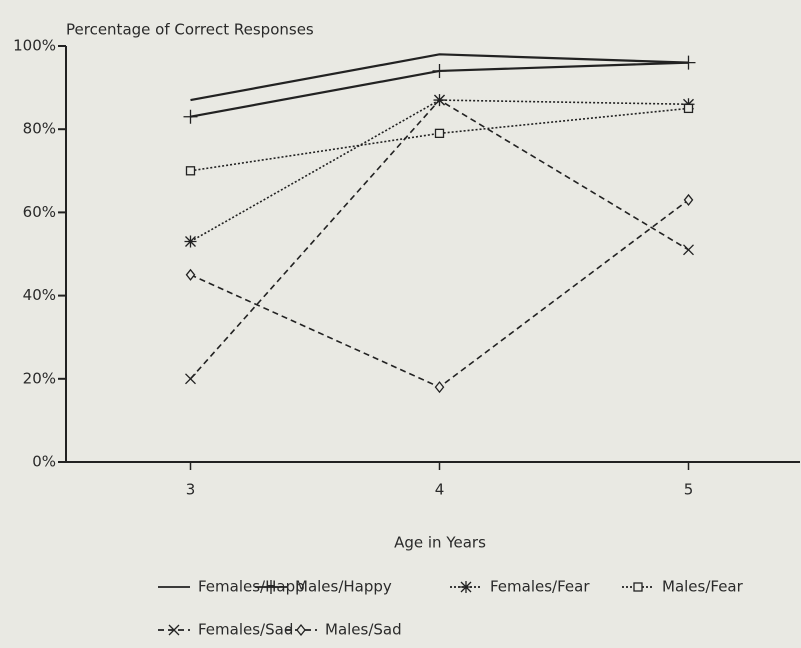 Image resolution: width=801 pixels, height=648 pixels. Describe the element at coordinates (540, 587) in the screenshot. I see `legend-label: Females/Fear` at that location.